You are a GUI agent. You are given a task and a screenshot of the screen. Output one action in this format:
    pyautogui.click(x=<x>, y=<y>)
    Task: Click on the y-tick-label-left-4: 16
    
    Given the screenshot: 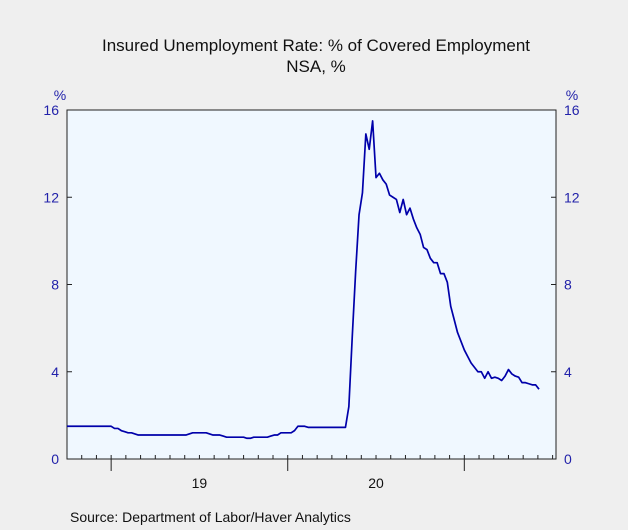 What is the action you would take?
    pyautogui.click(x=51, y=110)
    